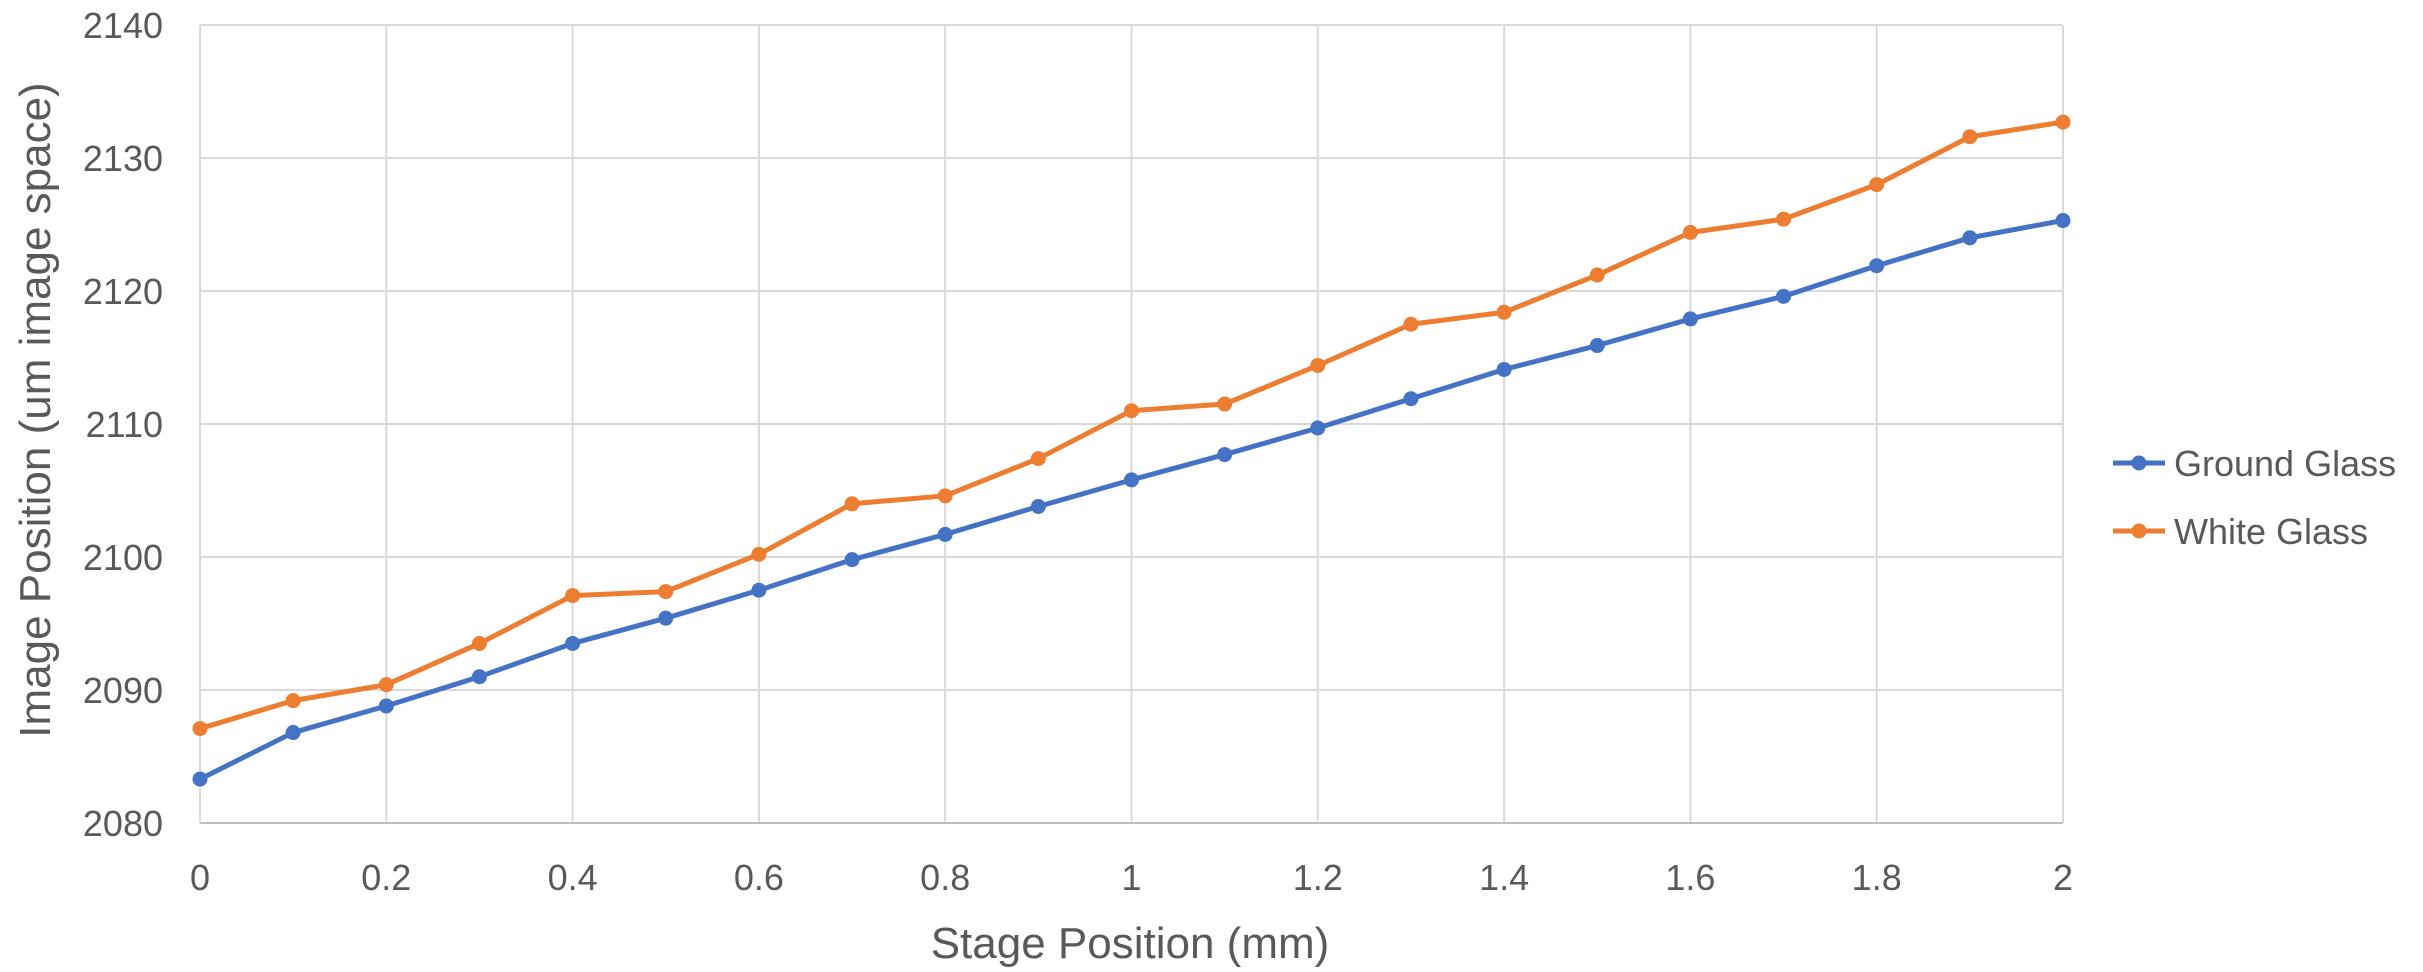 This screenshot has width=2423, height=972. Describe the element at coordinates (123, 25) in the screenshot. I see `y-tick-label: 2140` at that location.